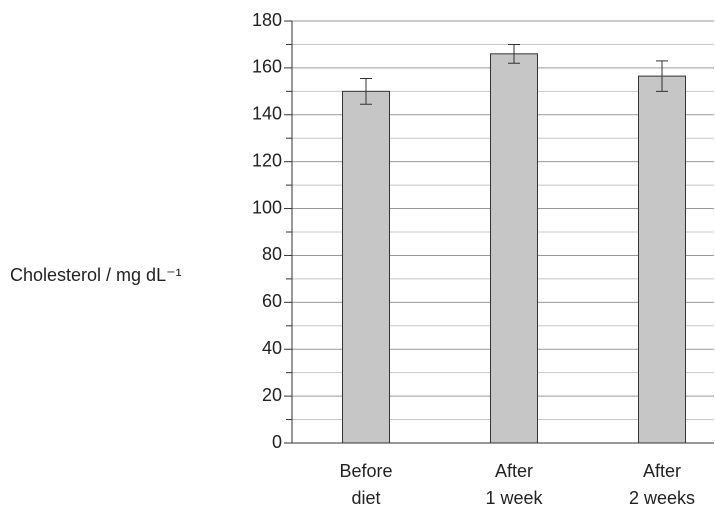 This screenshot has height=518, width=715. What do you see at coordinates (267, 20) in the screenshot?
I see `y-tick-label: 180` at bounding box center [267, 20].